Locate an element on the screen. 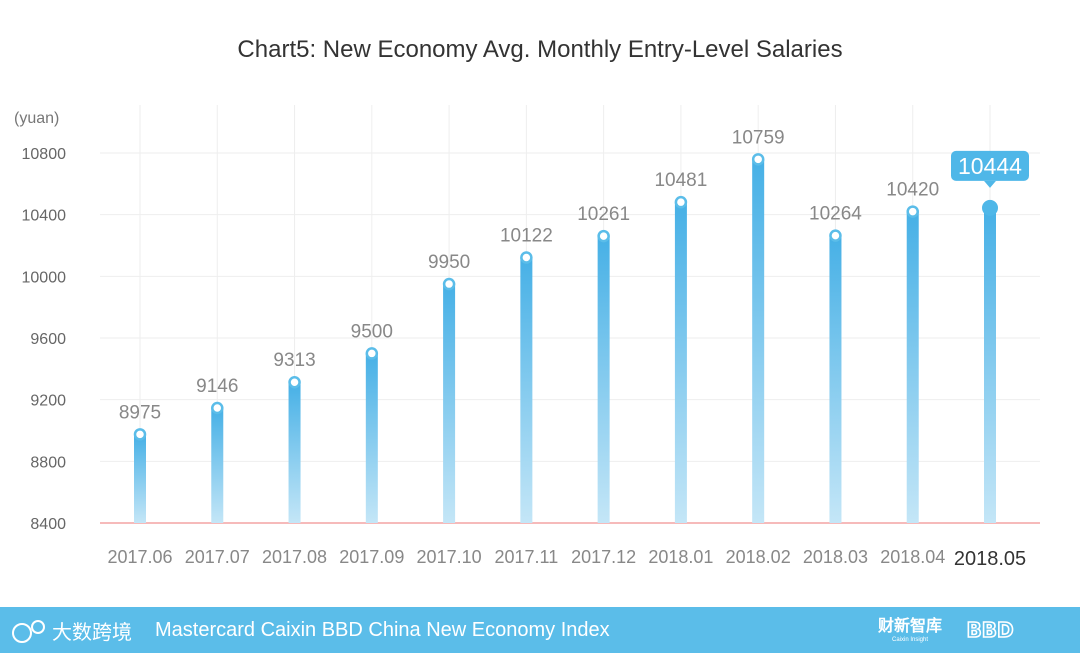 The image size is (1080, 653). y-tick-label: 10800 is located at coordinates (44, 154).